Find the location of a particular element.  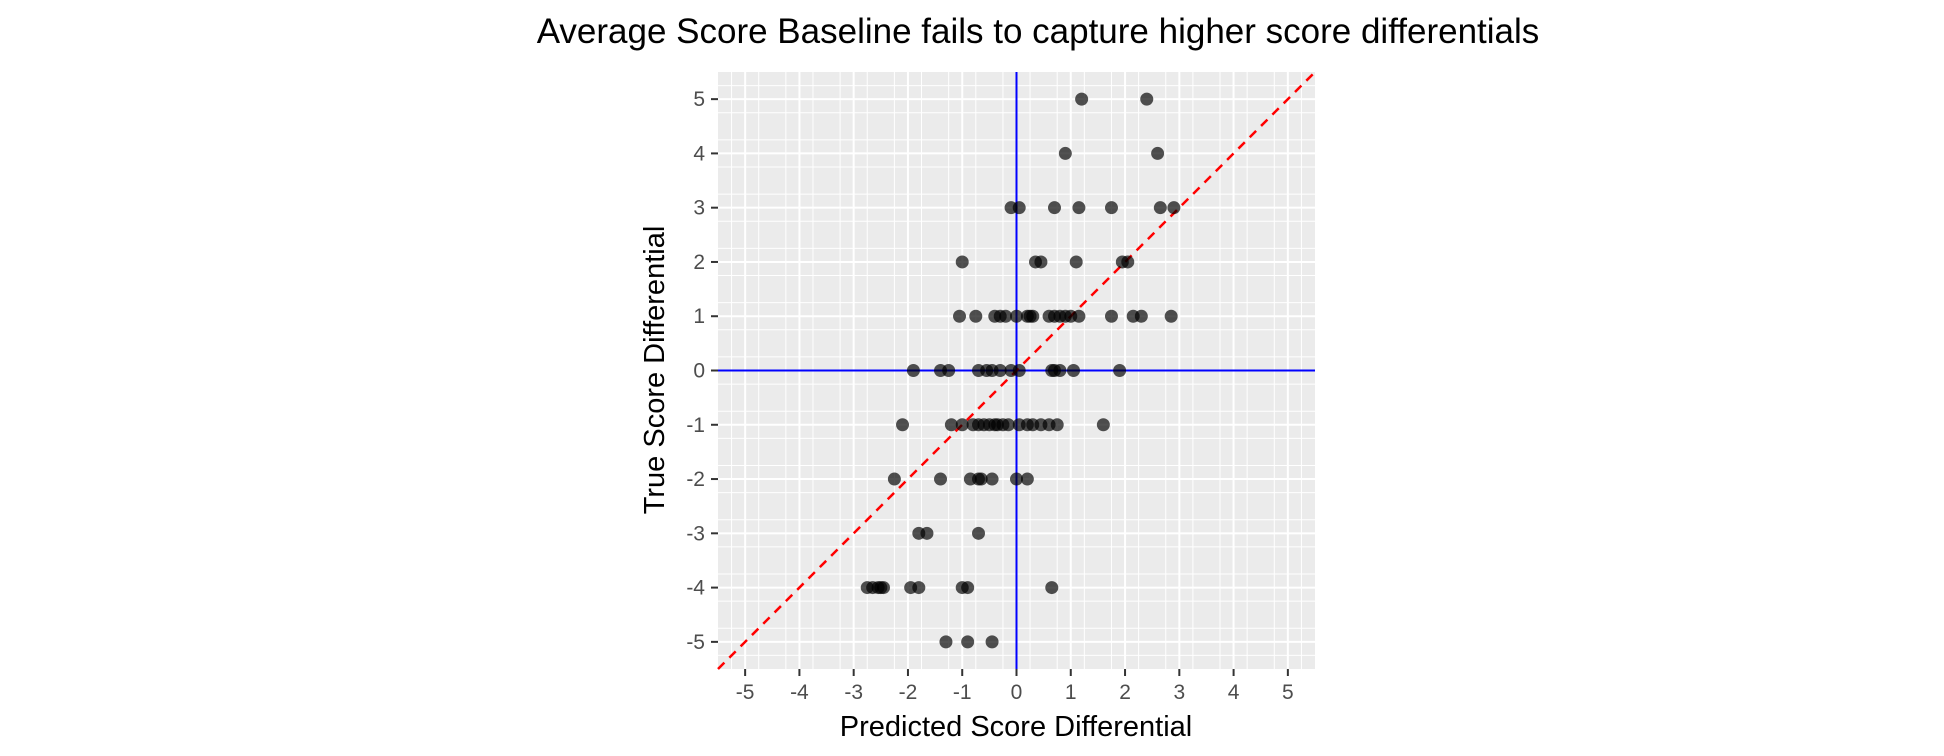

x-tick-label: 0 is located at coordinates (1017, 692).